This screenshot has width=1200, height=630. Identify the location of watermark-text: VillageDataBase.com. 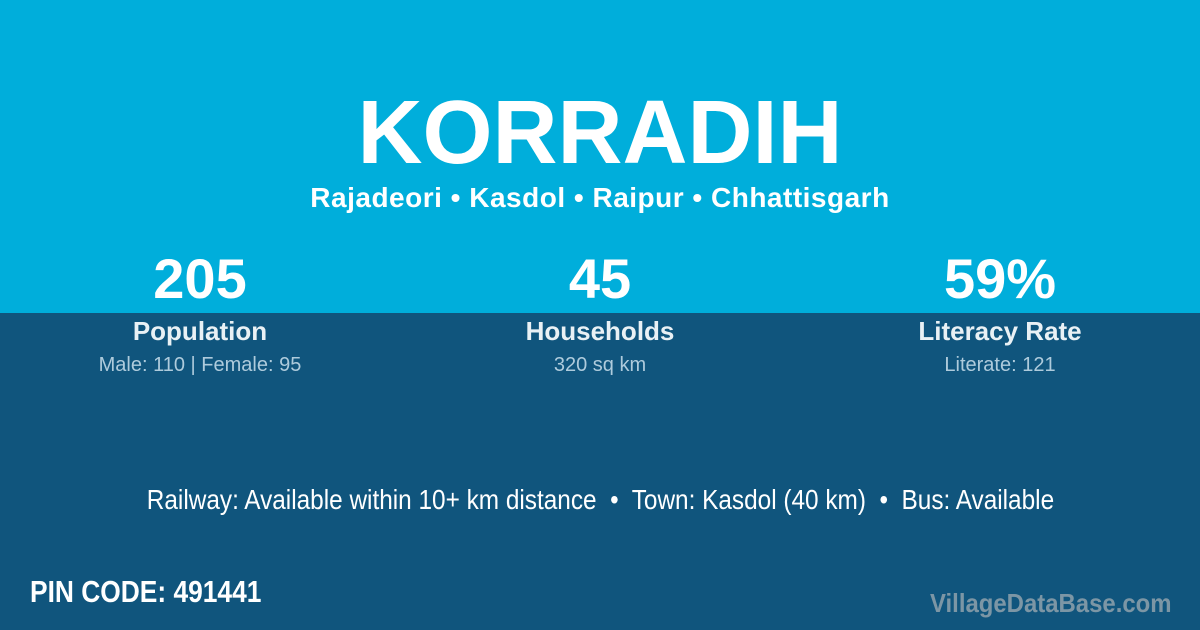
(1051, 603).